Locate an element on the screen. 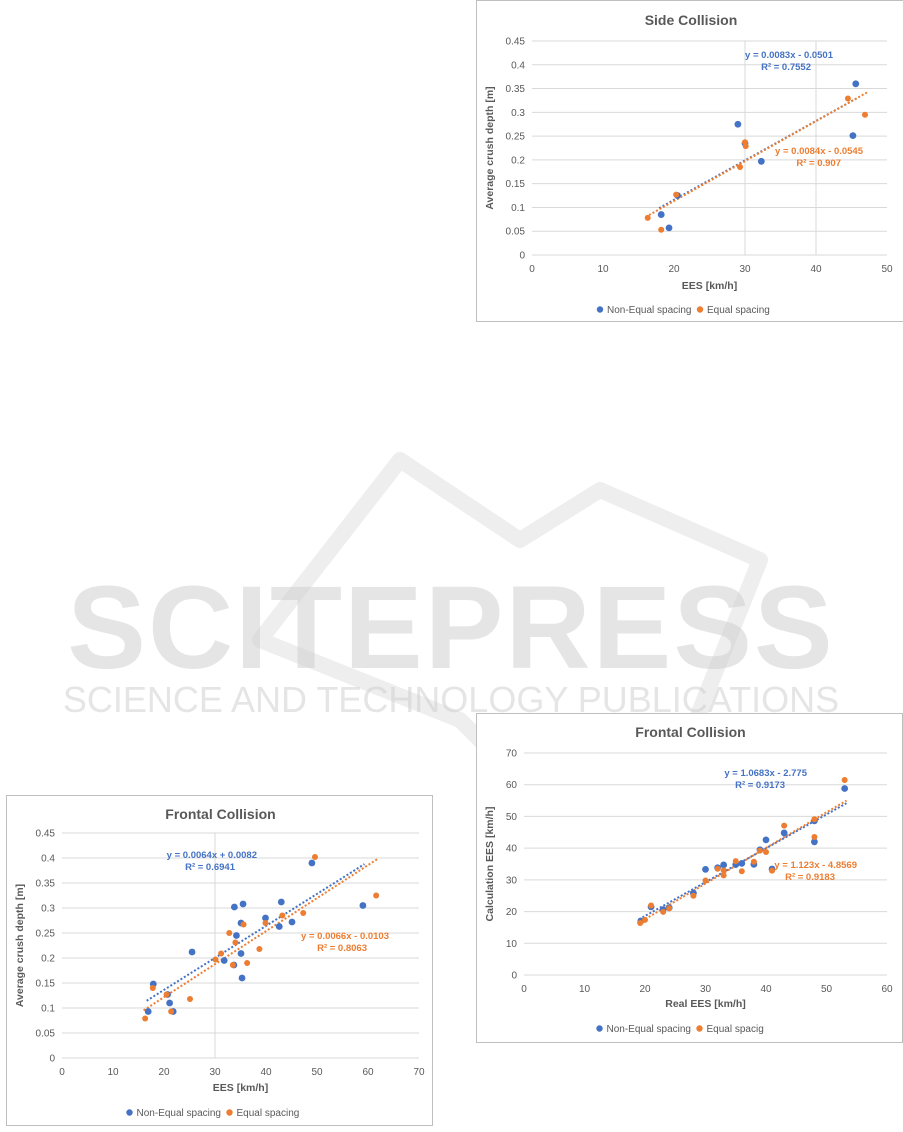 The image size is (903, 1132). x-tick-label: 60 is located at coordinates (887, 989).